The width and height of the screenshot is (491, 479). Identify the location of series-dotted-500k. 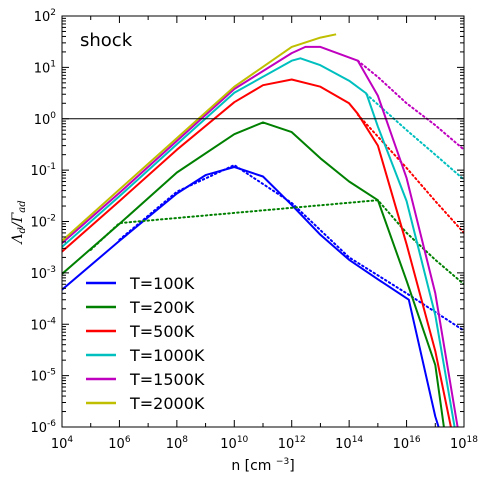
(410, 173).